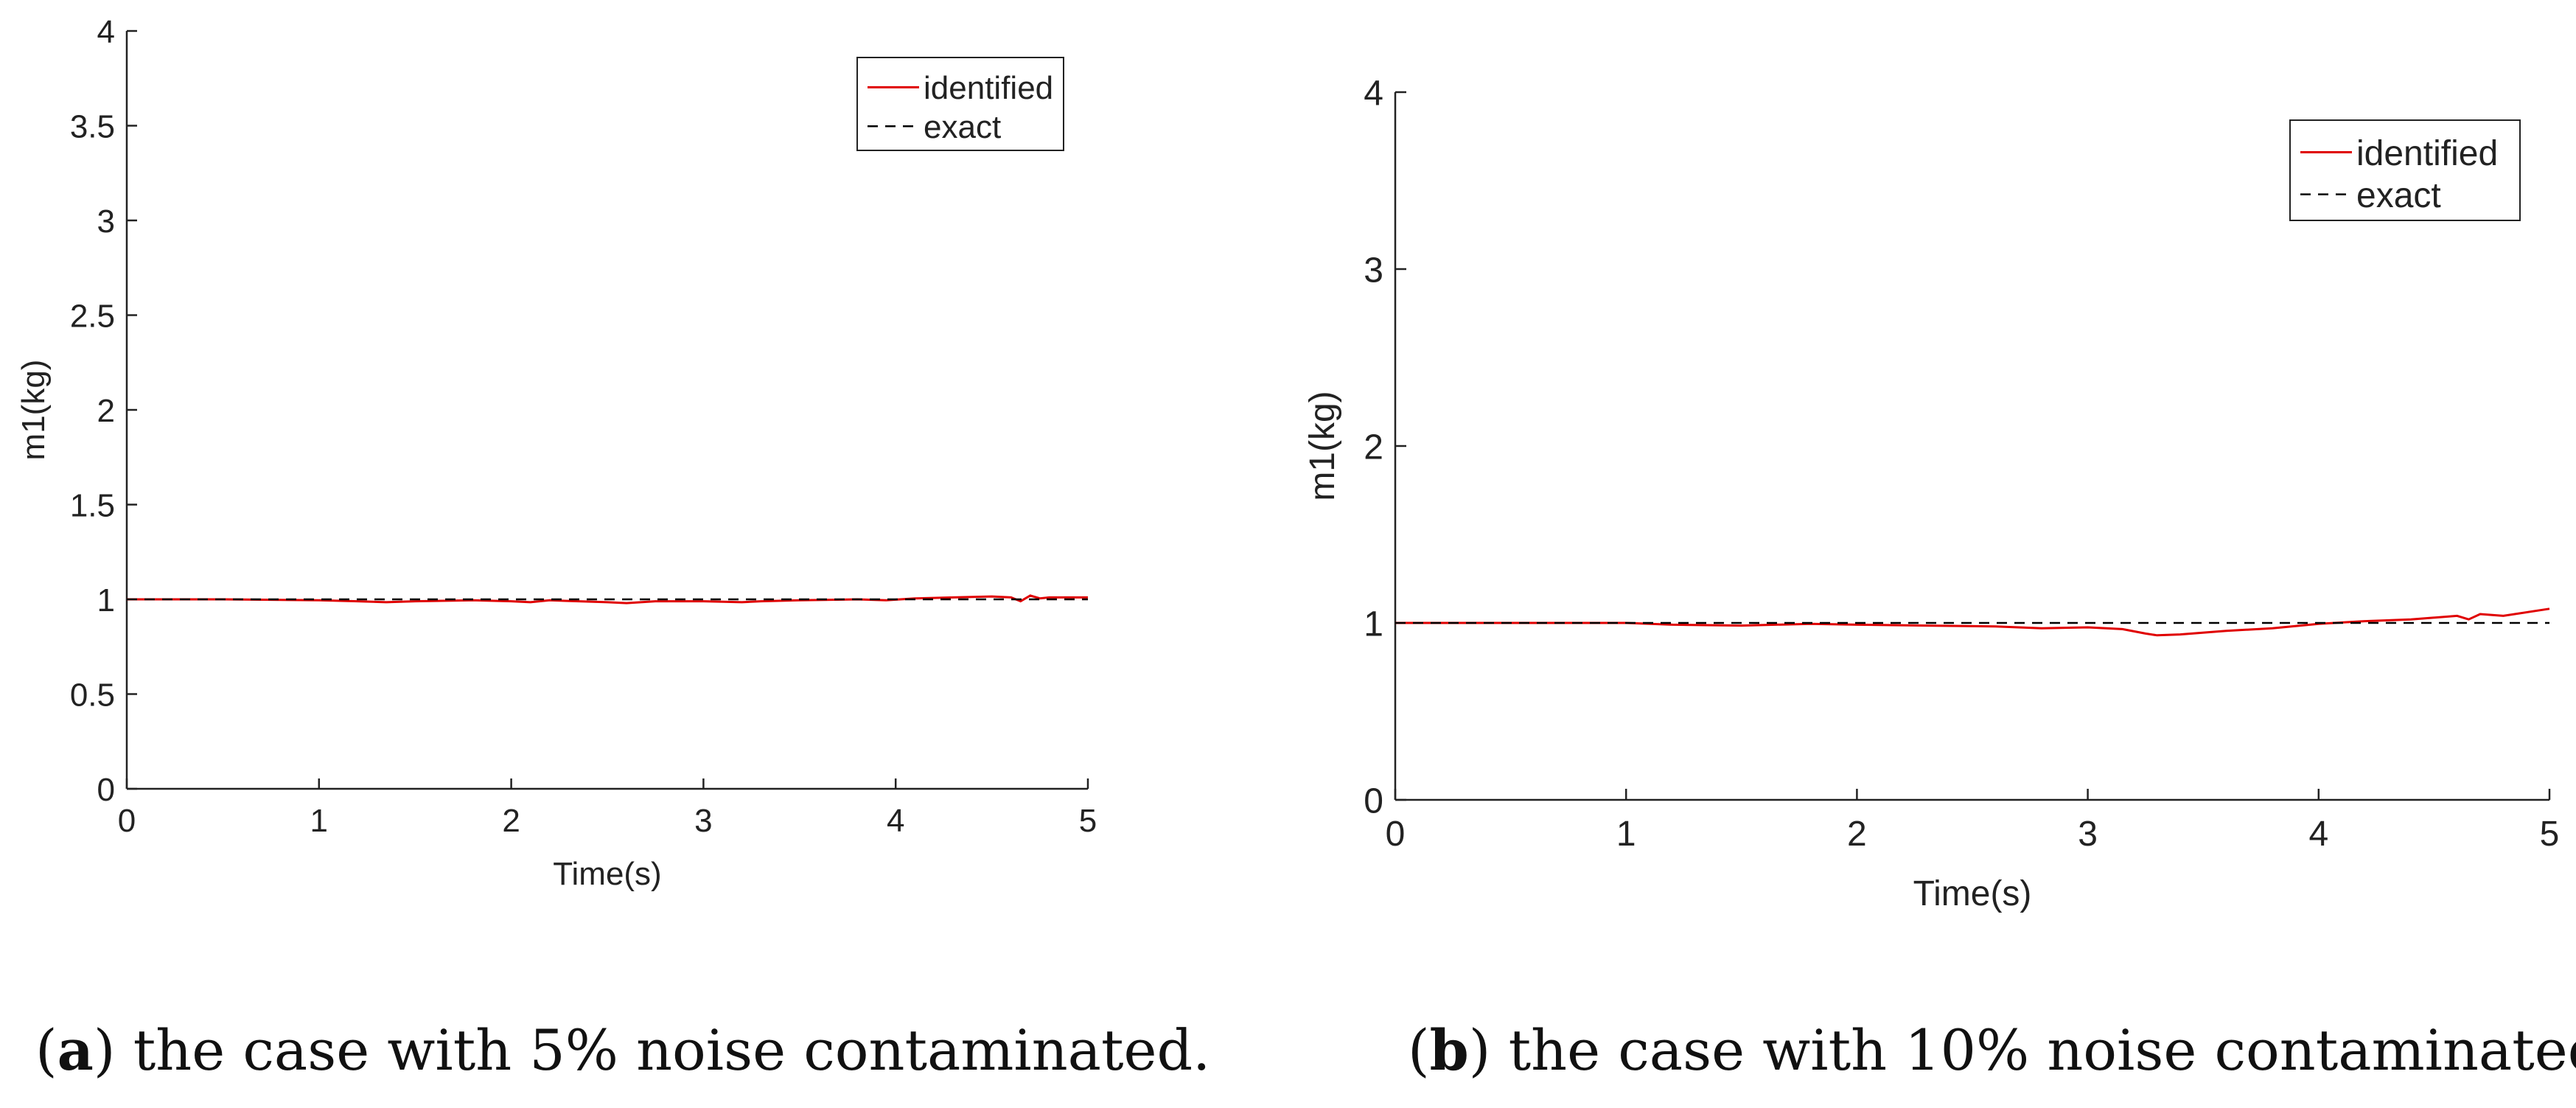 Image resolution: width=2576 pixels, height=1108 pixels. What do you see at coordinates (989, 88) in the screenshot?
I see `charta-legend-label-identified: identified` at bounding box center [989, 88].